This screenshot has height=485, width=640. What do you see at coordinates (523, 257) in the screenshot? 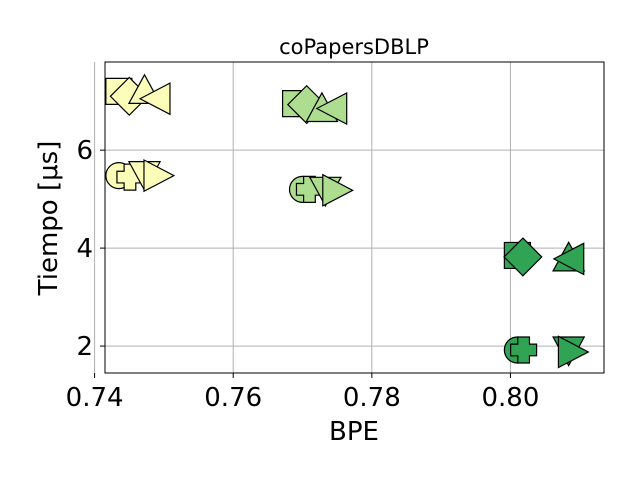
I see `data-point-diamond` at bounding box center [523, 257].